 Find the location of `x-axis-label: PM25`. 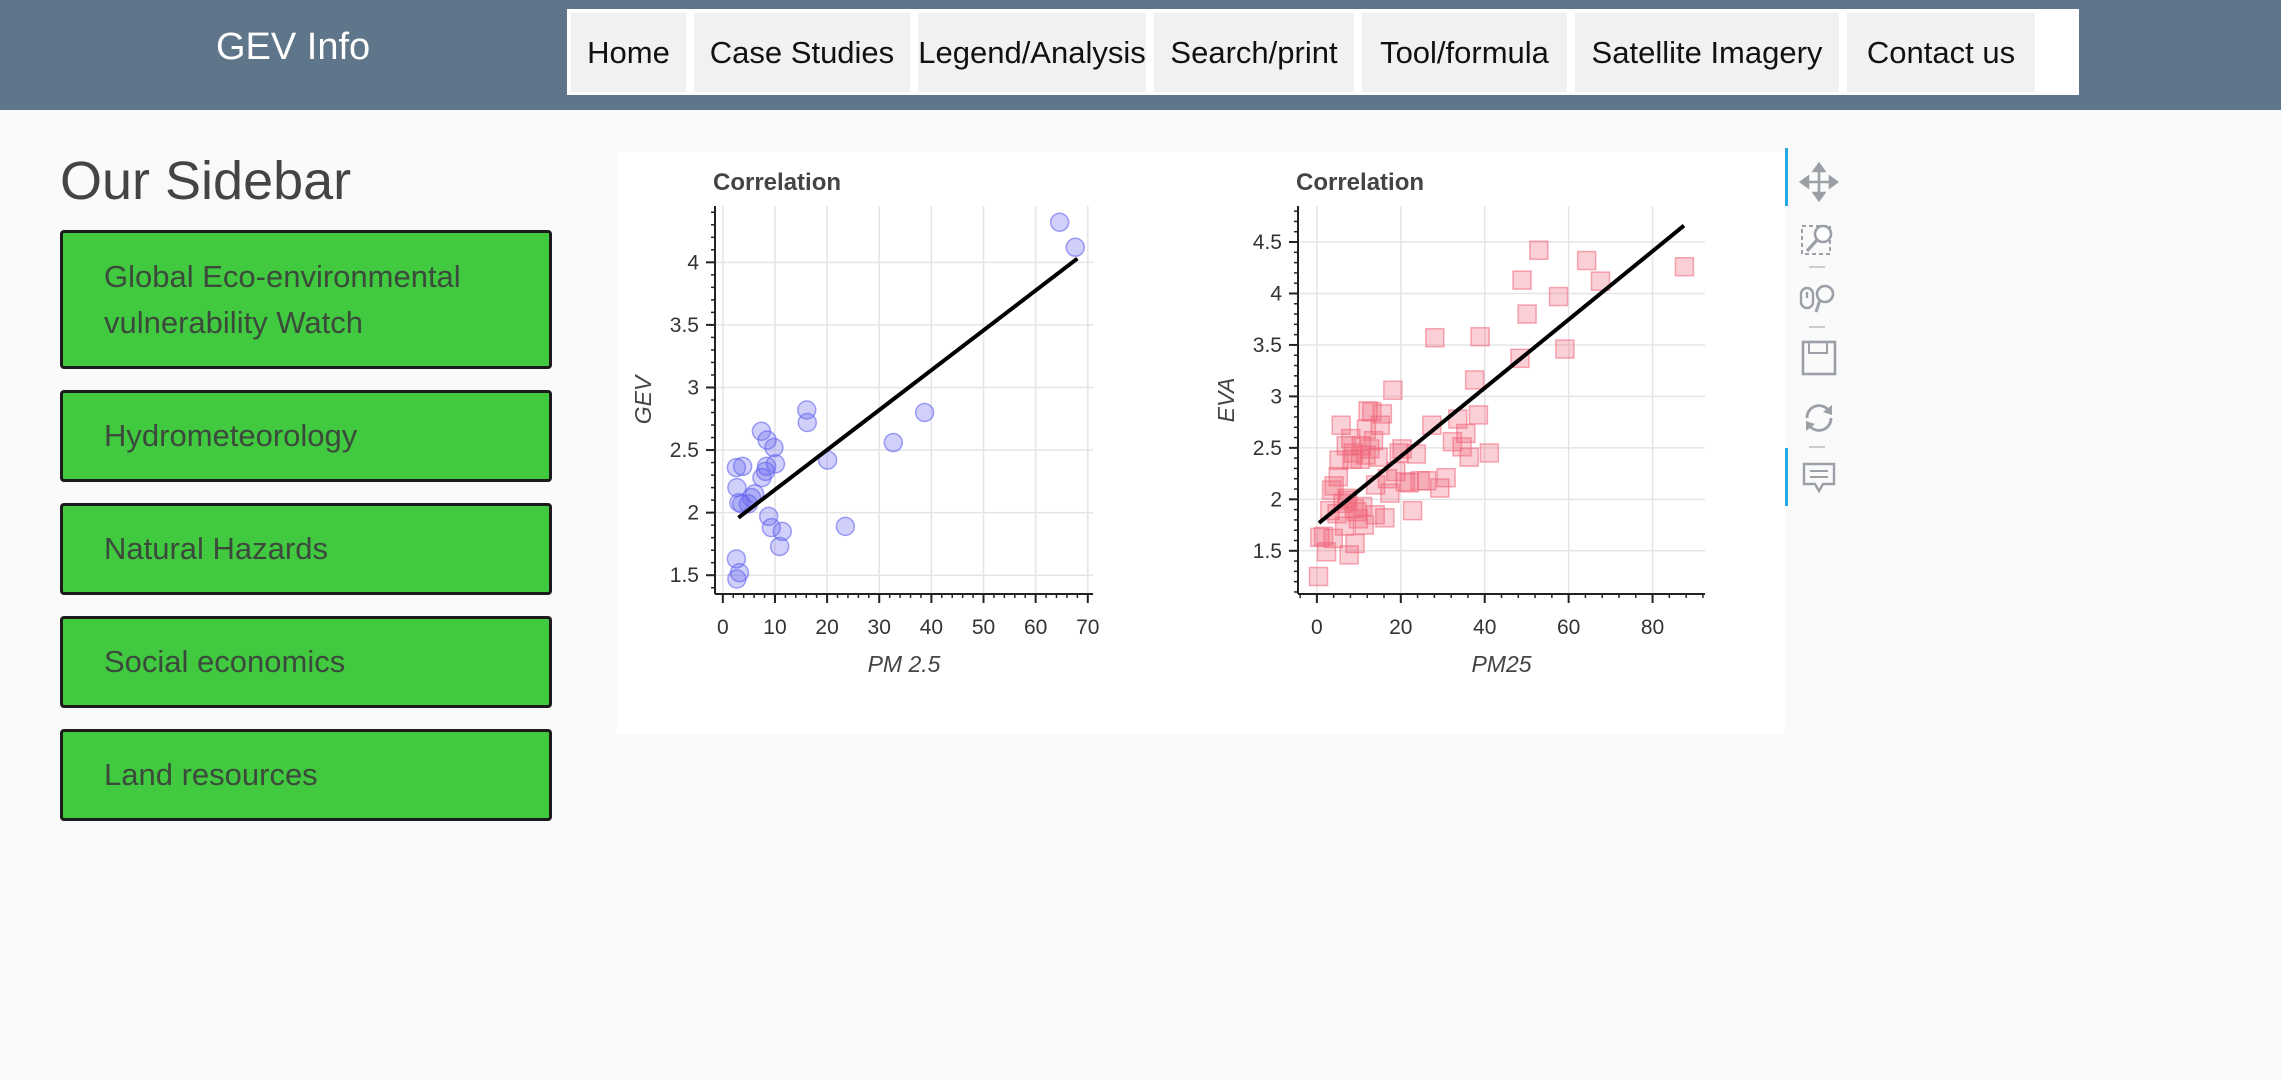

x-axis-label: PM25 is located at coordinates (1501, 664).